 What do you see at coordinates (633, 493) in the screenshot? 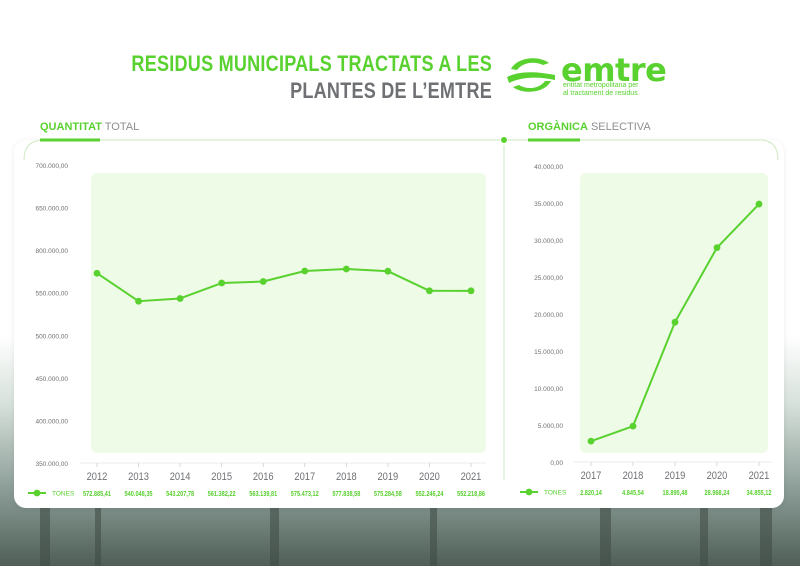
I see `organic-data-label: 4.845,54` at bounding box center [633, 493].